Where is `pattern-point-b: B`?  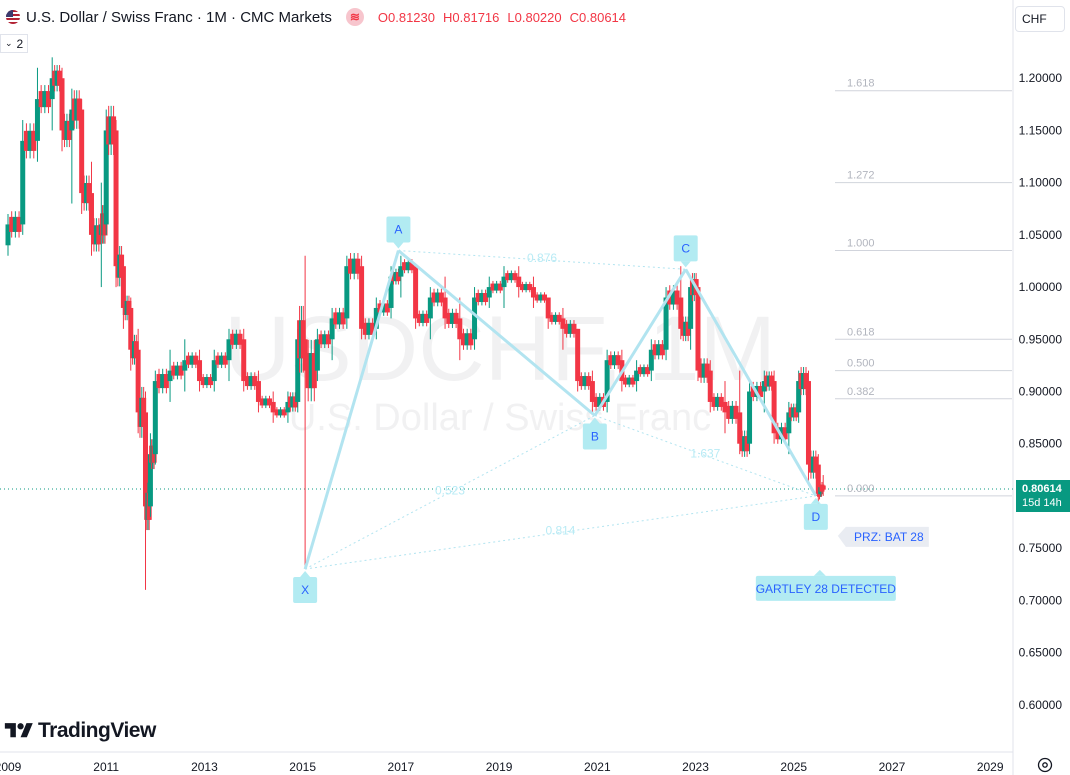
pattern-point-b: B is located at coordinates (594, 433).